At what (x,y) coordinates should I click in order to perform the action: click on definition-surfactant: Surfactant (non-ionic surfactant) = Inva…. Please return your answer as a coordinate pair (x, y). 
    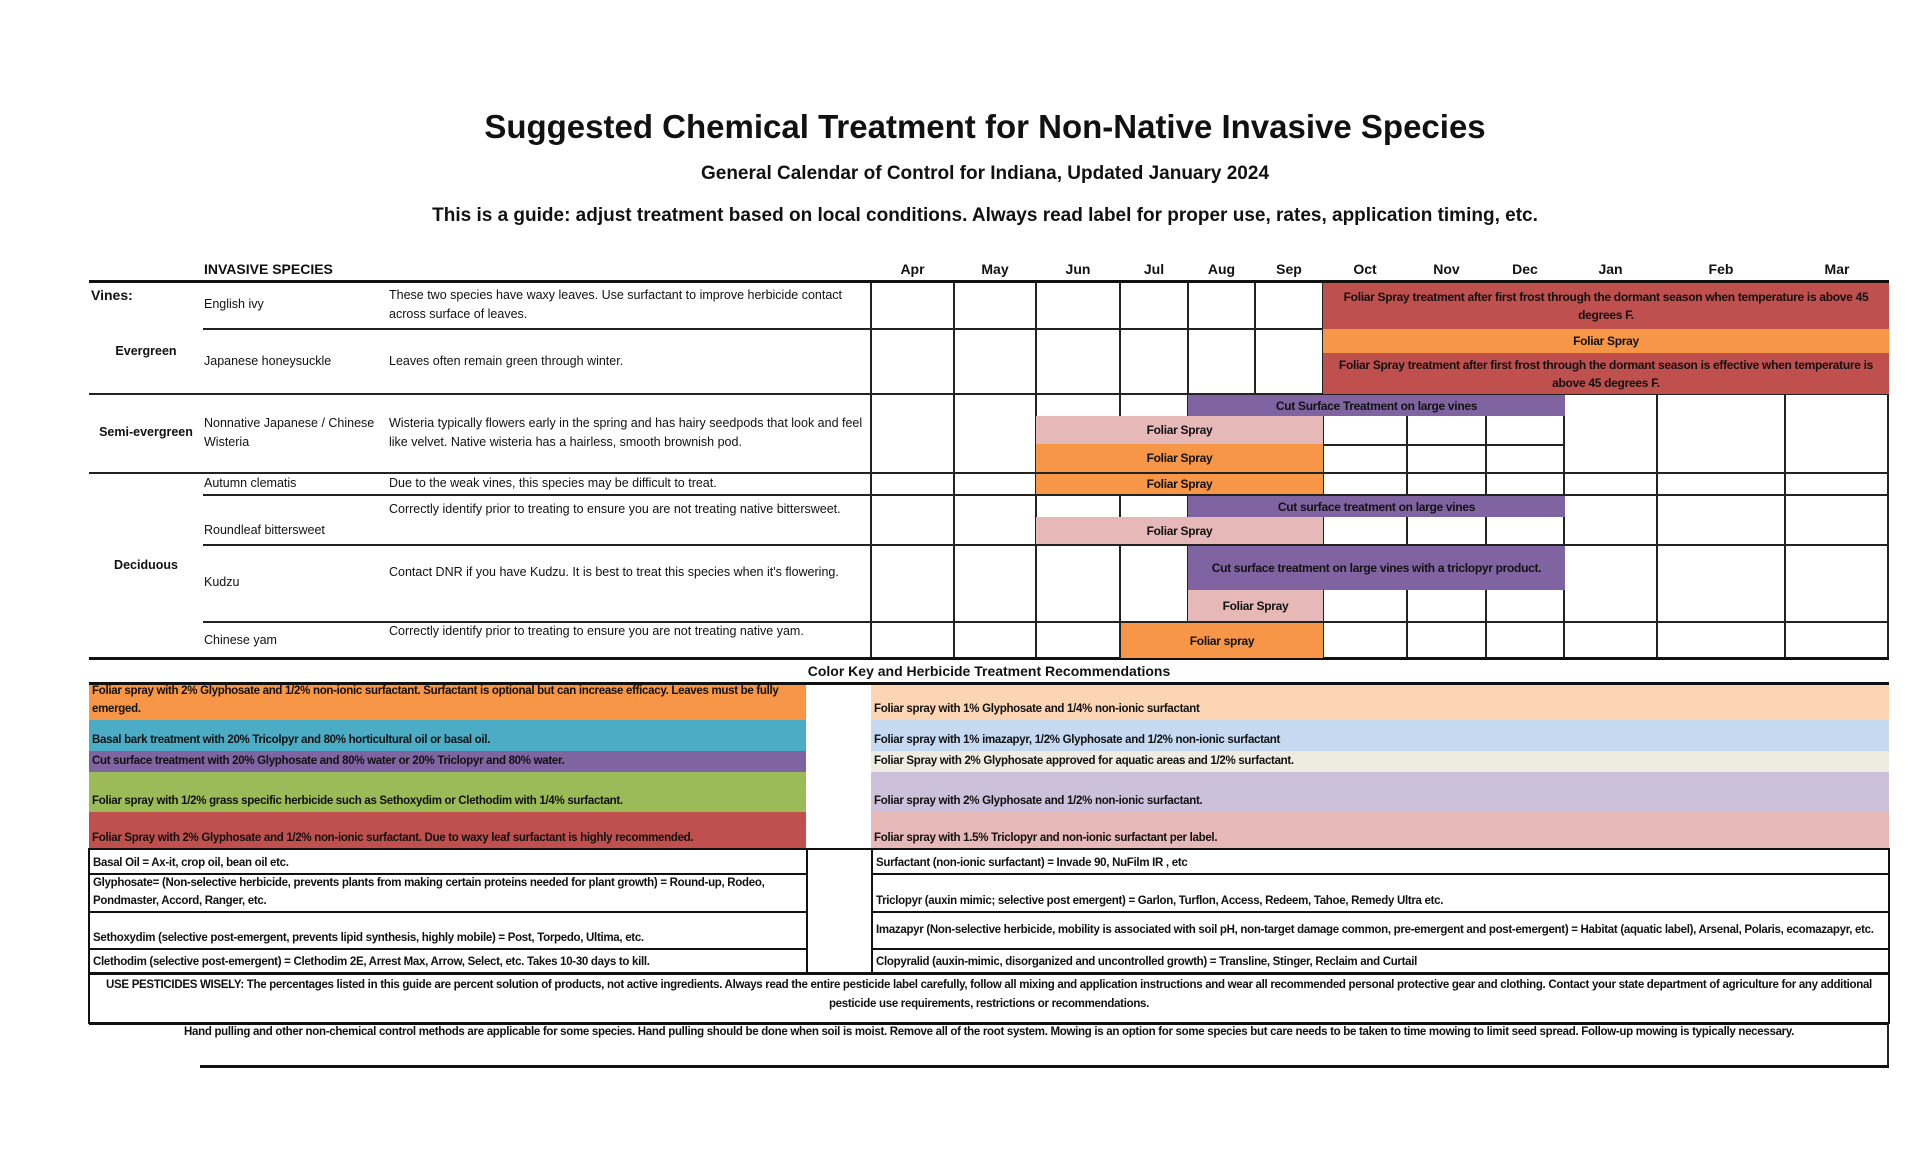
    Looking at the image, I should click on (1380, 861).